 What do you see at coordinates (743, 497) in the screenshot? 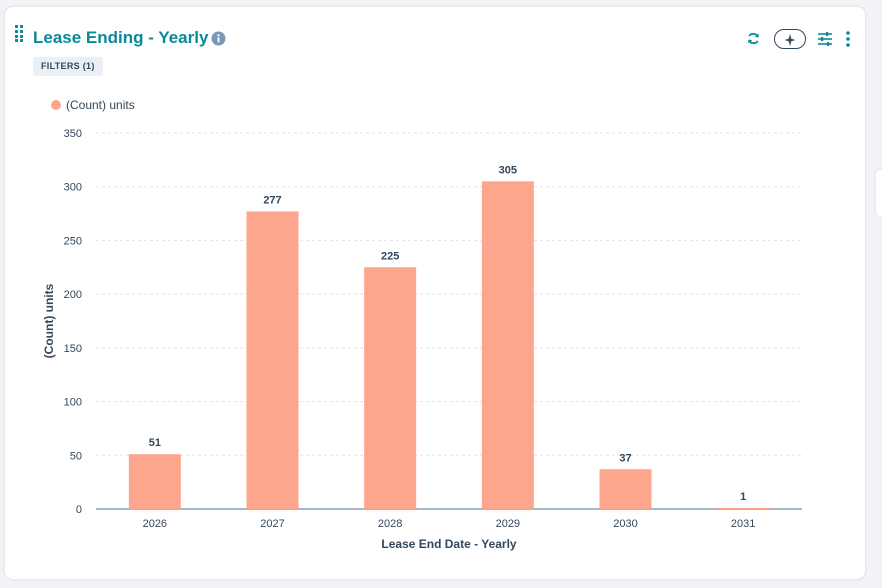
I see `data-label-2031: 1` at bounding box center [743, 497].